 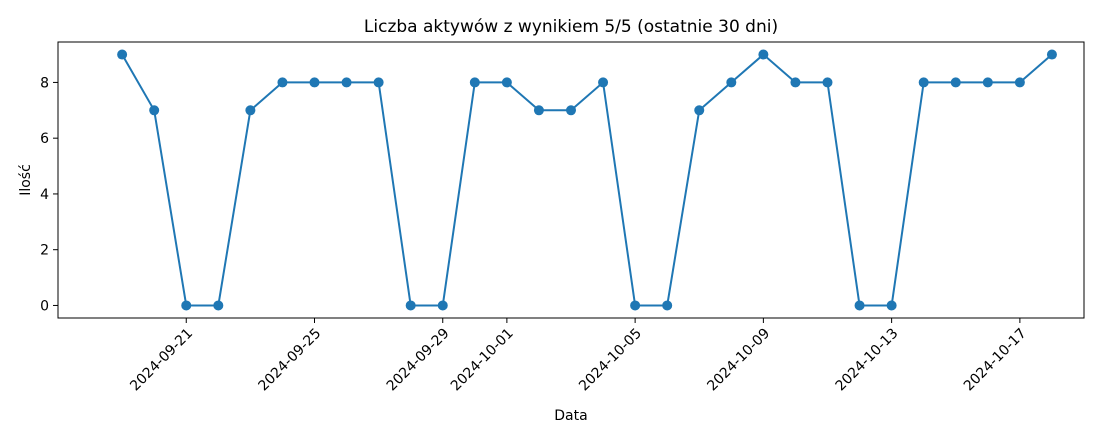 What do you see at coordinates (738, 360) in the screenshot?
I see `x-tick-label: 2024-10-09` at bounding box center [738, 360].